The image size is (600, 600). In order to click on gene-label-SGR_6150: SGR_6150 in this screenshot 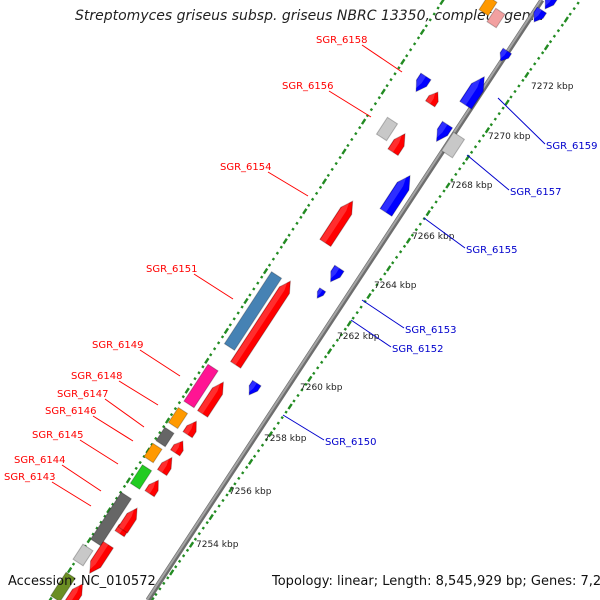, I will do `click(351, 442)`.